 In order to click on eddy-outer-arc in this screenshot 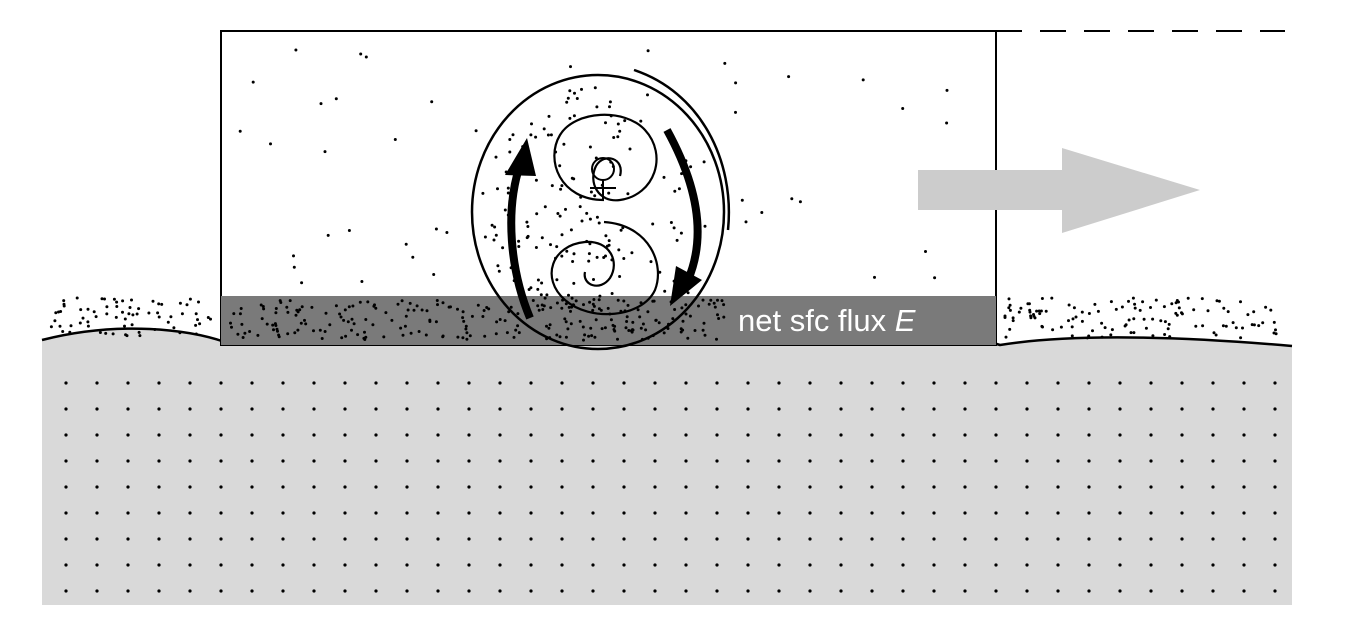, I will do `click(682, 149)`.